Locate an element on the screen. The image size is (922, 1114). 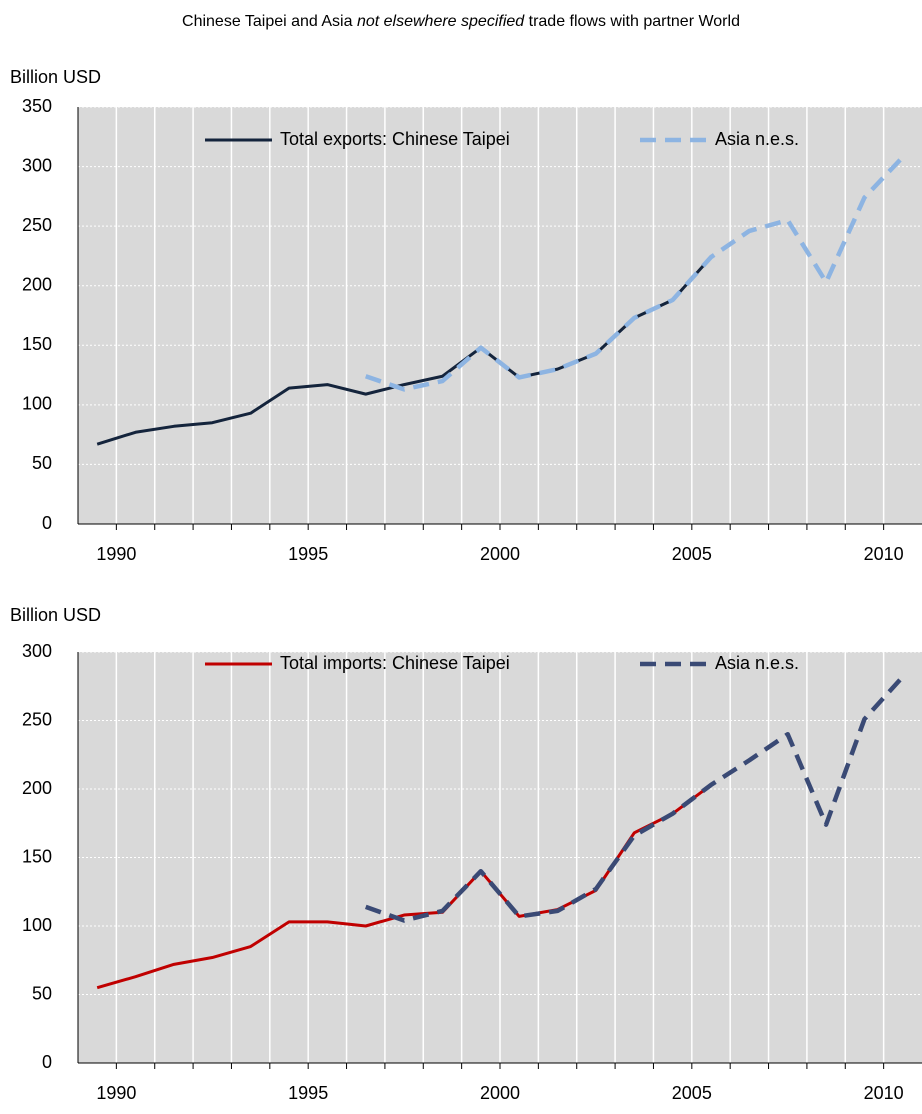
legend-label: Total exports: Chinese Taipei is located at coordinates (395, 139).